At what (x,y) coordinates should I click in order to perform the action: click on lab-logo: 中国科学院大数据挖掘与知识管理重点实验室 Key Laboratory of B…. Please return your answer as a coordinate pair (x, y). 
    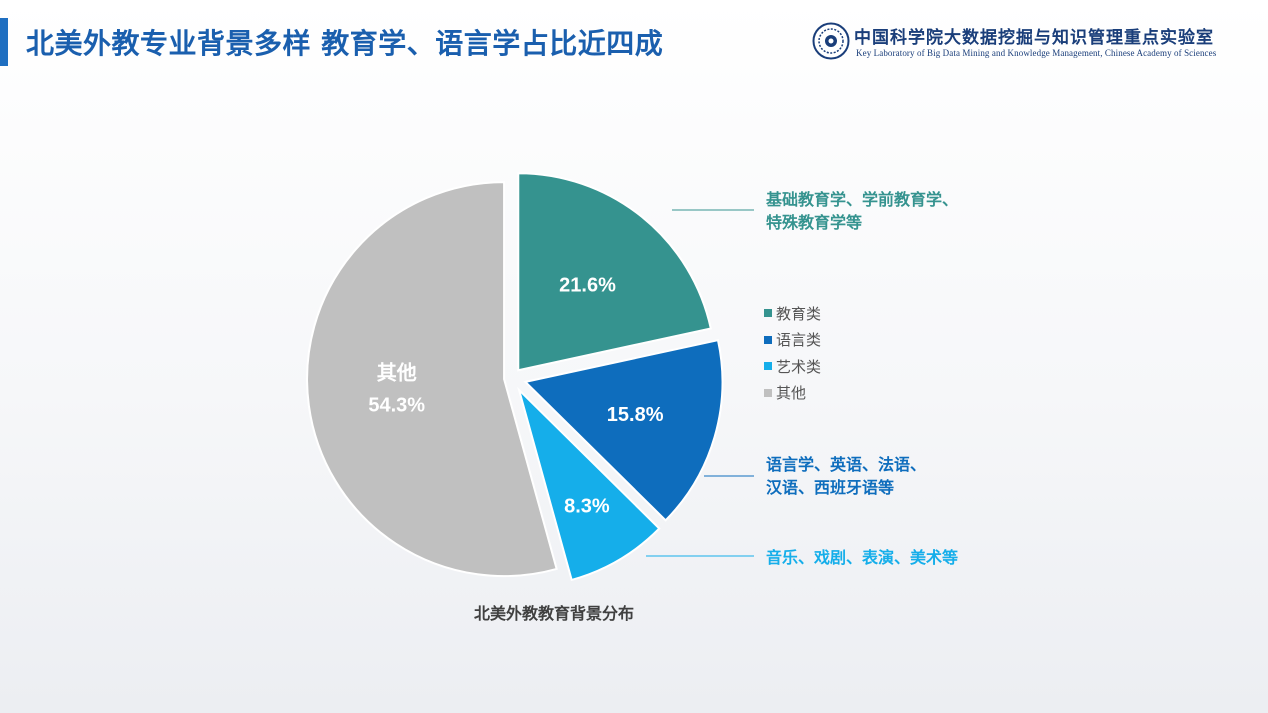
    Looking at the image, I should click on (1032, 42).